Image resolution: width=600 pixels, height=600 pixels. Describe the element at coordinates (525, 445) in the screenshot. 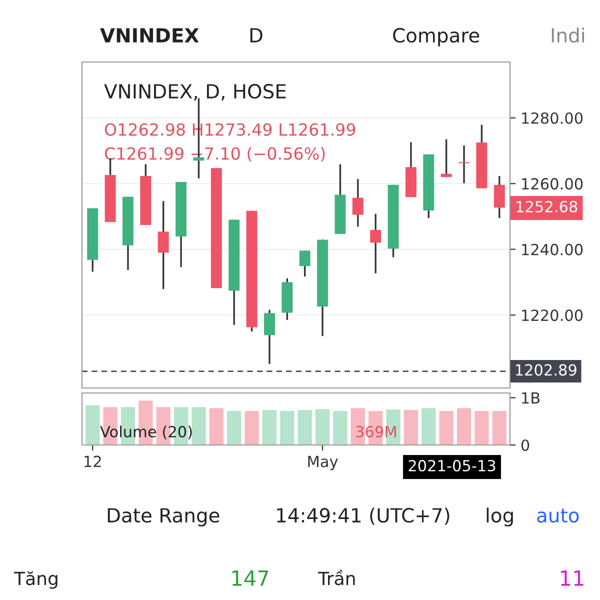

I see `y-tick-label: 0` at that location.